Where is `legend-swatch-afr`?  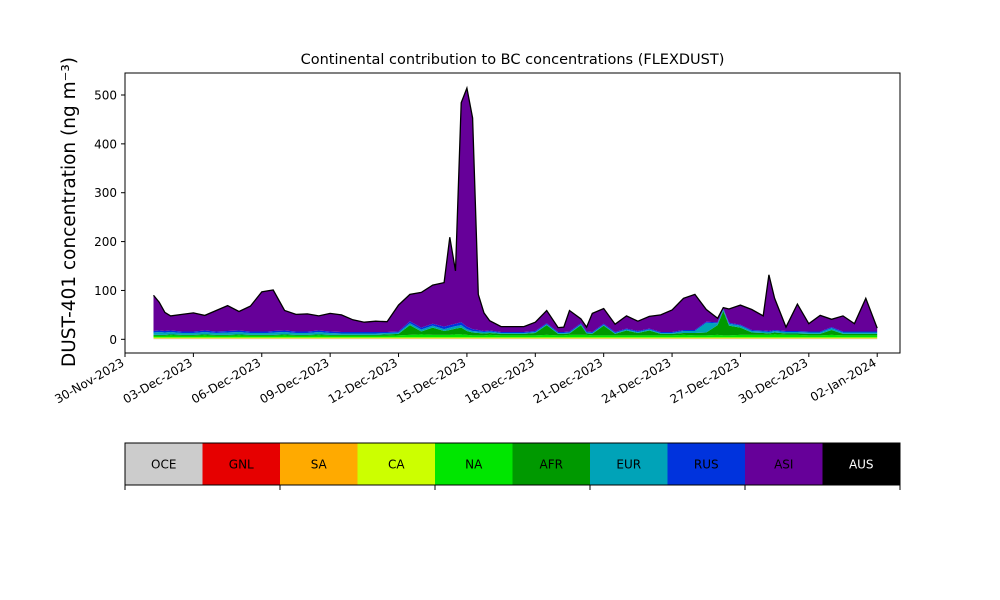 legend-swatch-afr is located at coordinates (551, 464).